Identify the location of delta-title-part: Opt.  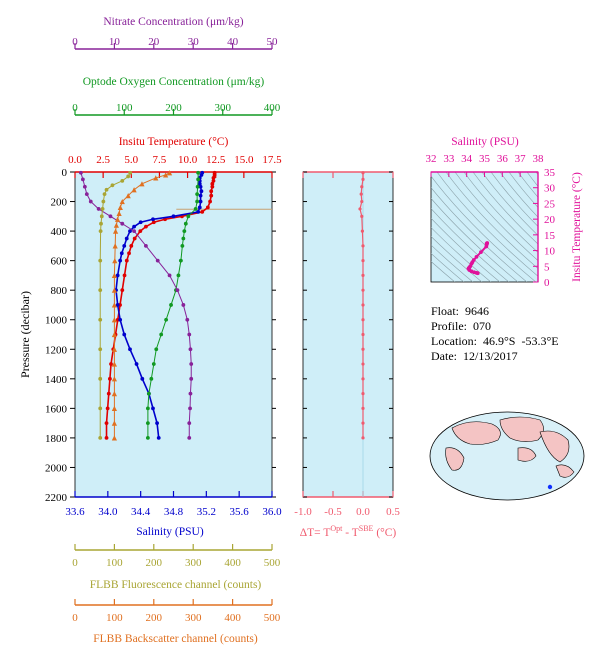
(336, 528).